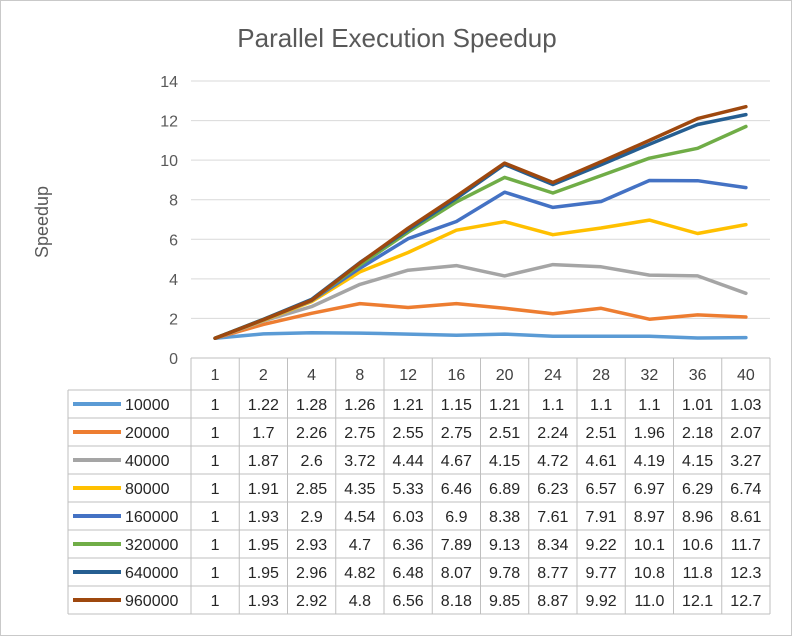 The image size is (792, 636). What do you see at coordinates (601, 489) in the screenshot?
I see `table-cell: 6.57` at bounding box center [601, 489].